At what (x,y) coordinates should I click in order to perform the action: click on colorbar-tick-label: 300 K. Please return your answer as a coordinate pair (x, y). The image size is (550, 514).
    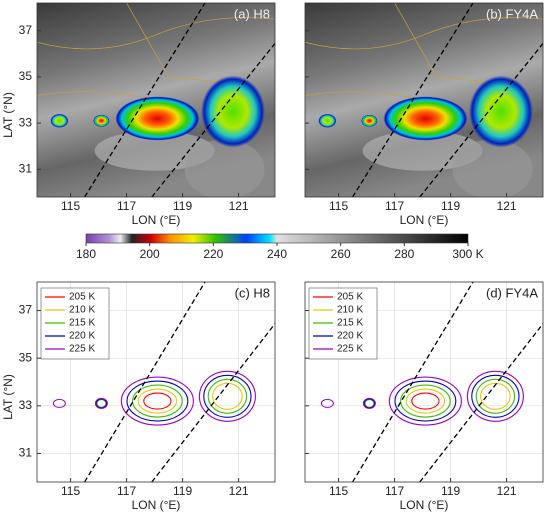
    Looking at the image, I should click on (467, 254).